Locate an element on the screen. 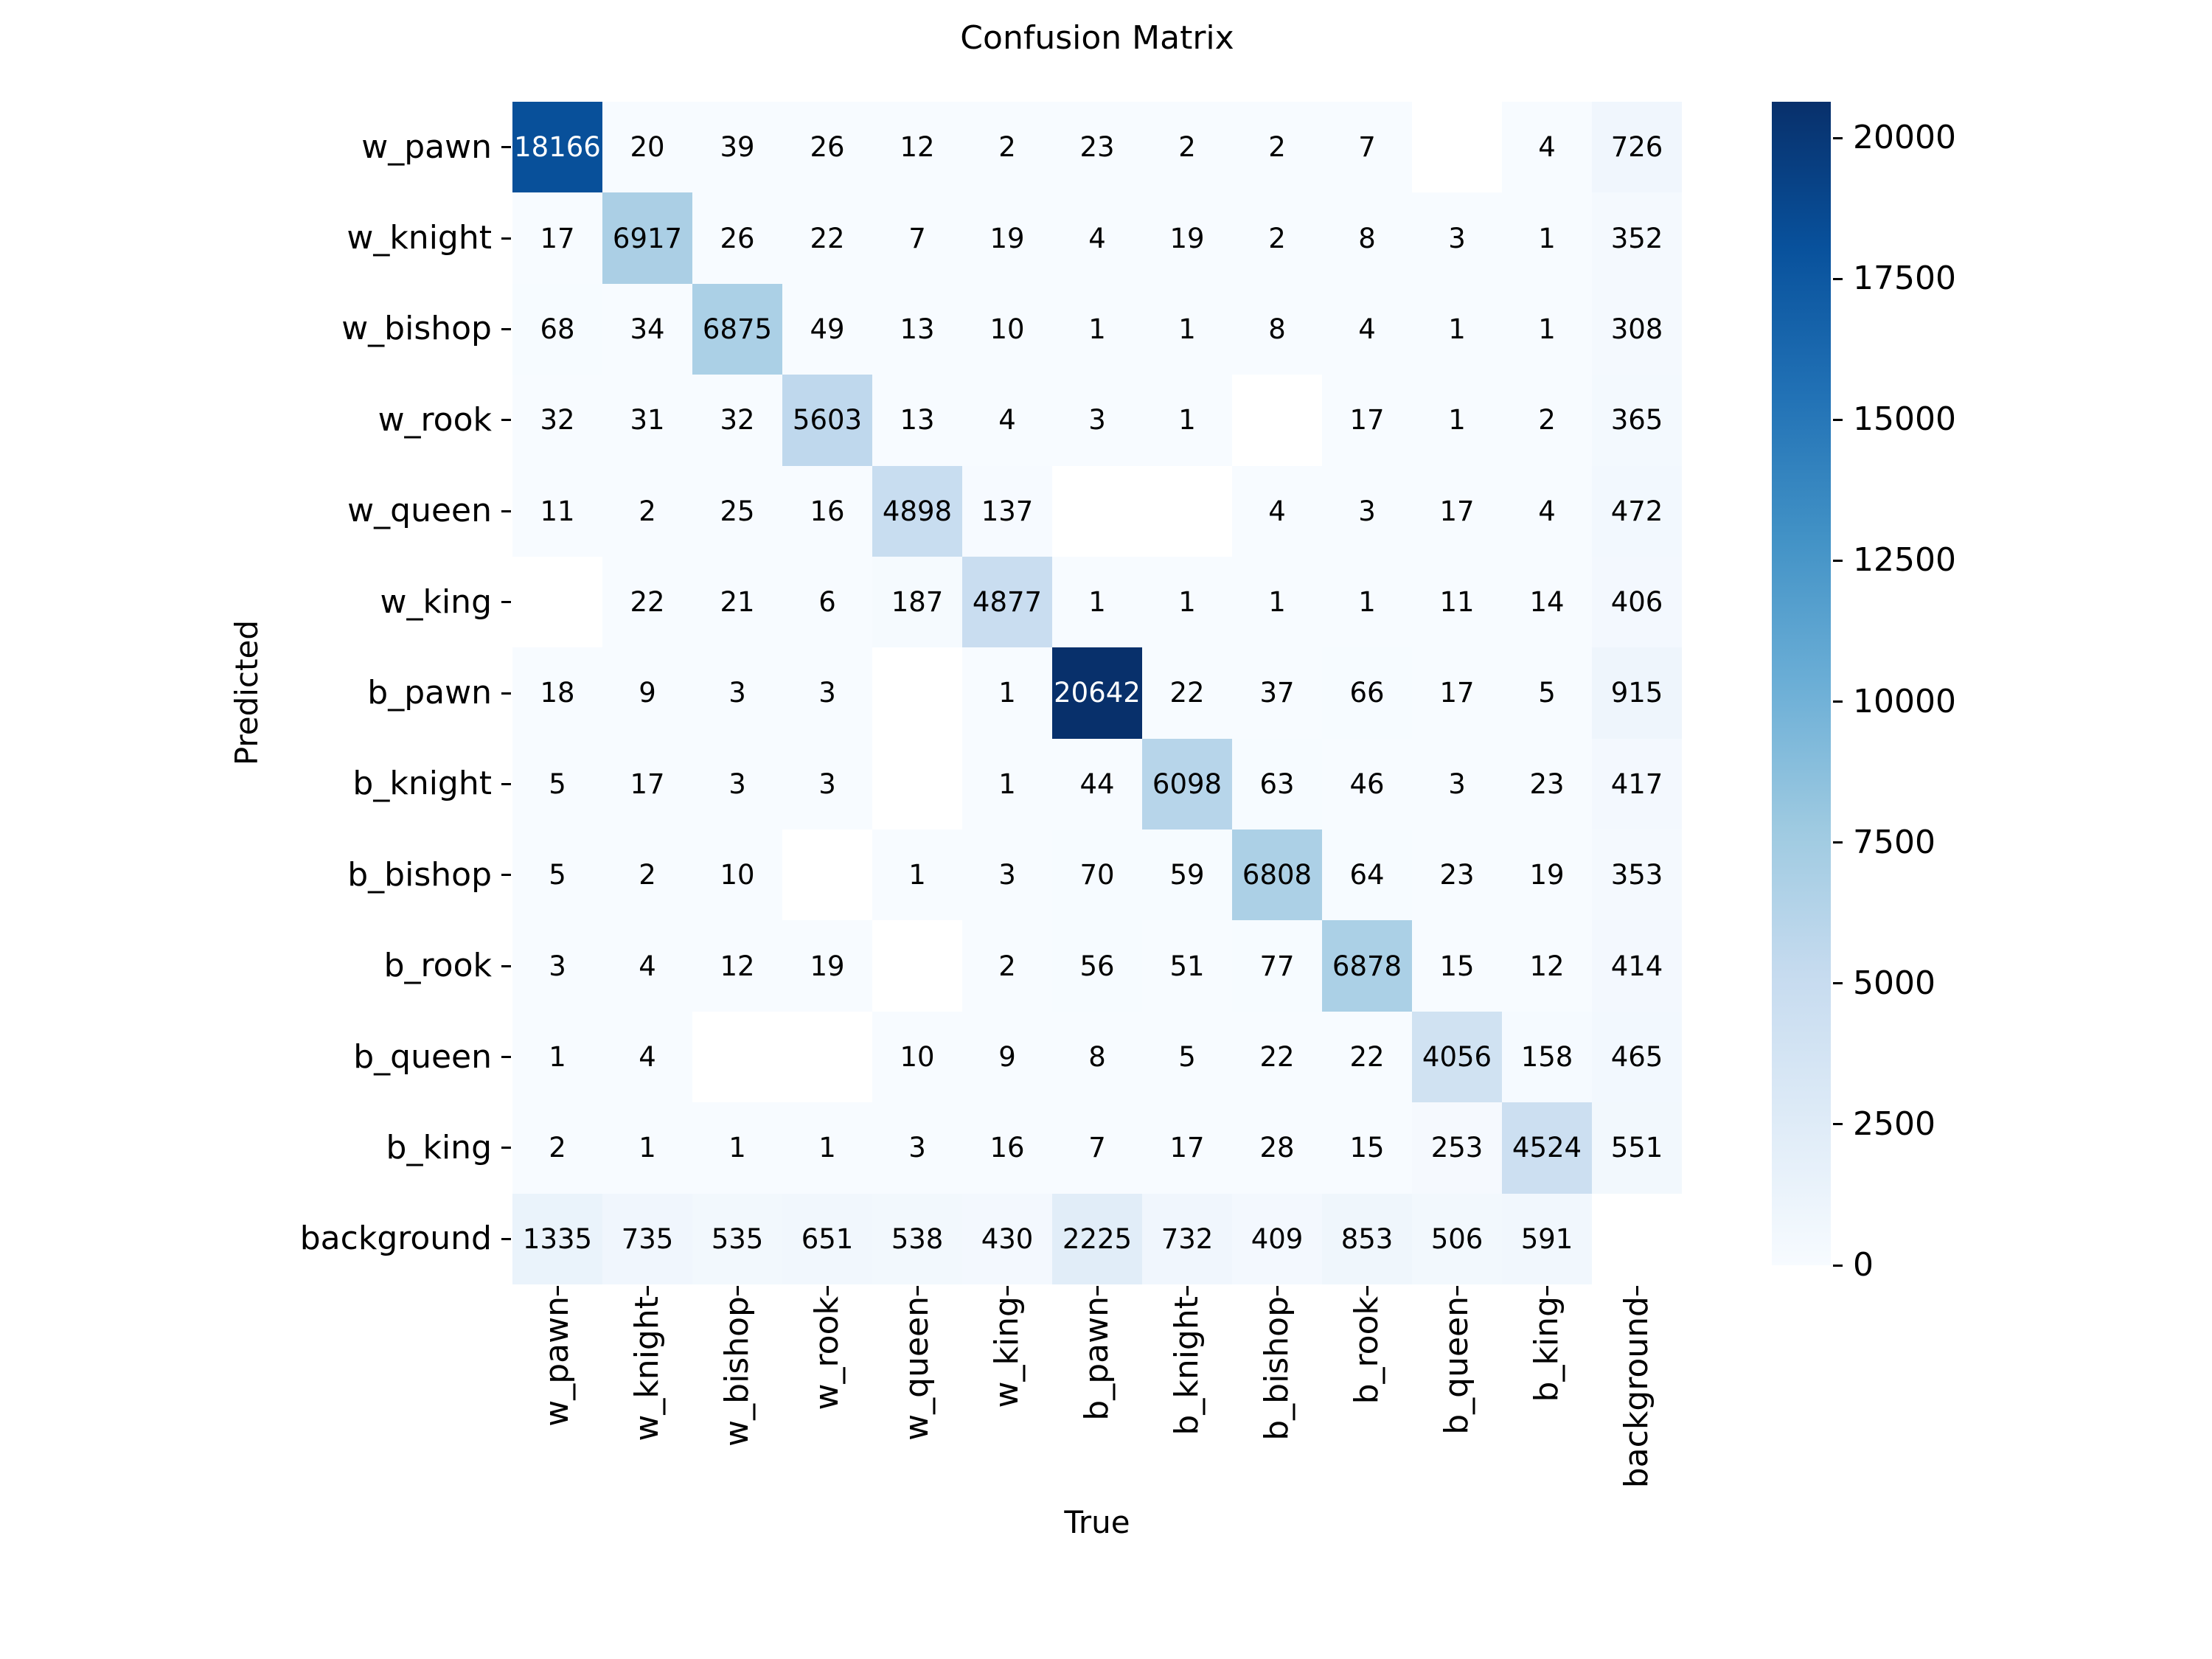 This screenshot has height=1659, width=2212. matrix-cell: 32 is located at coordinates (557, 420).